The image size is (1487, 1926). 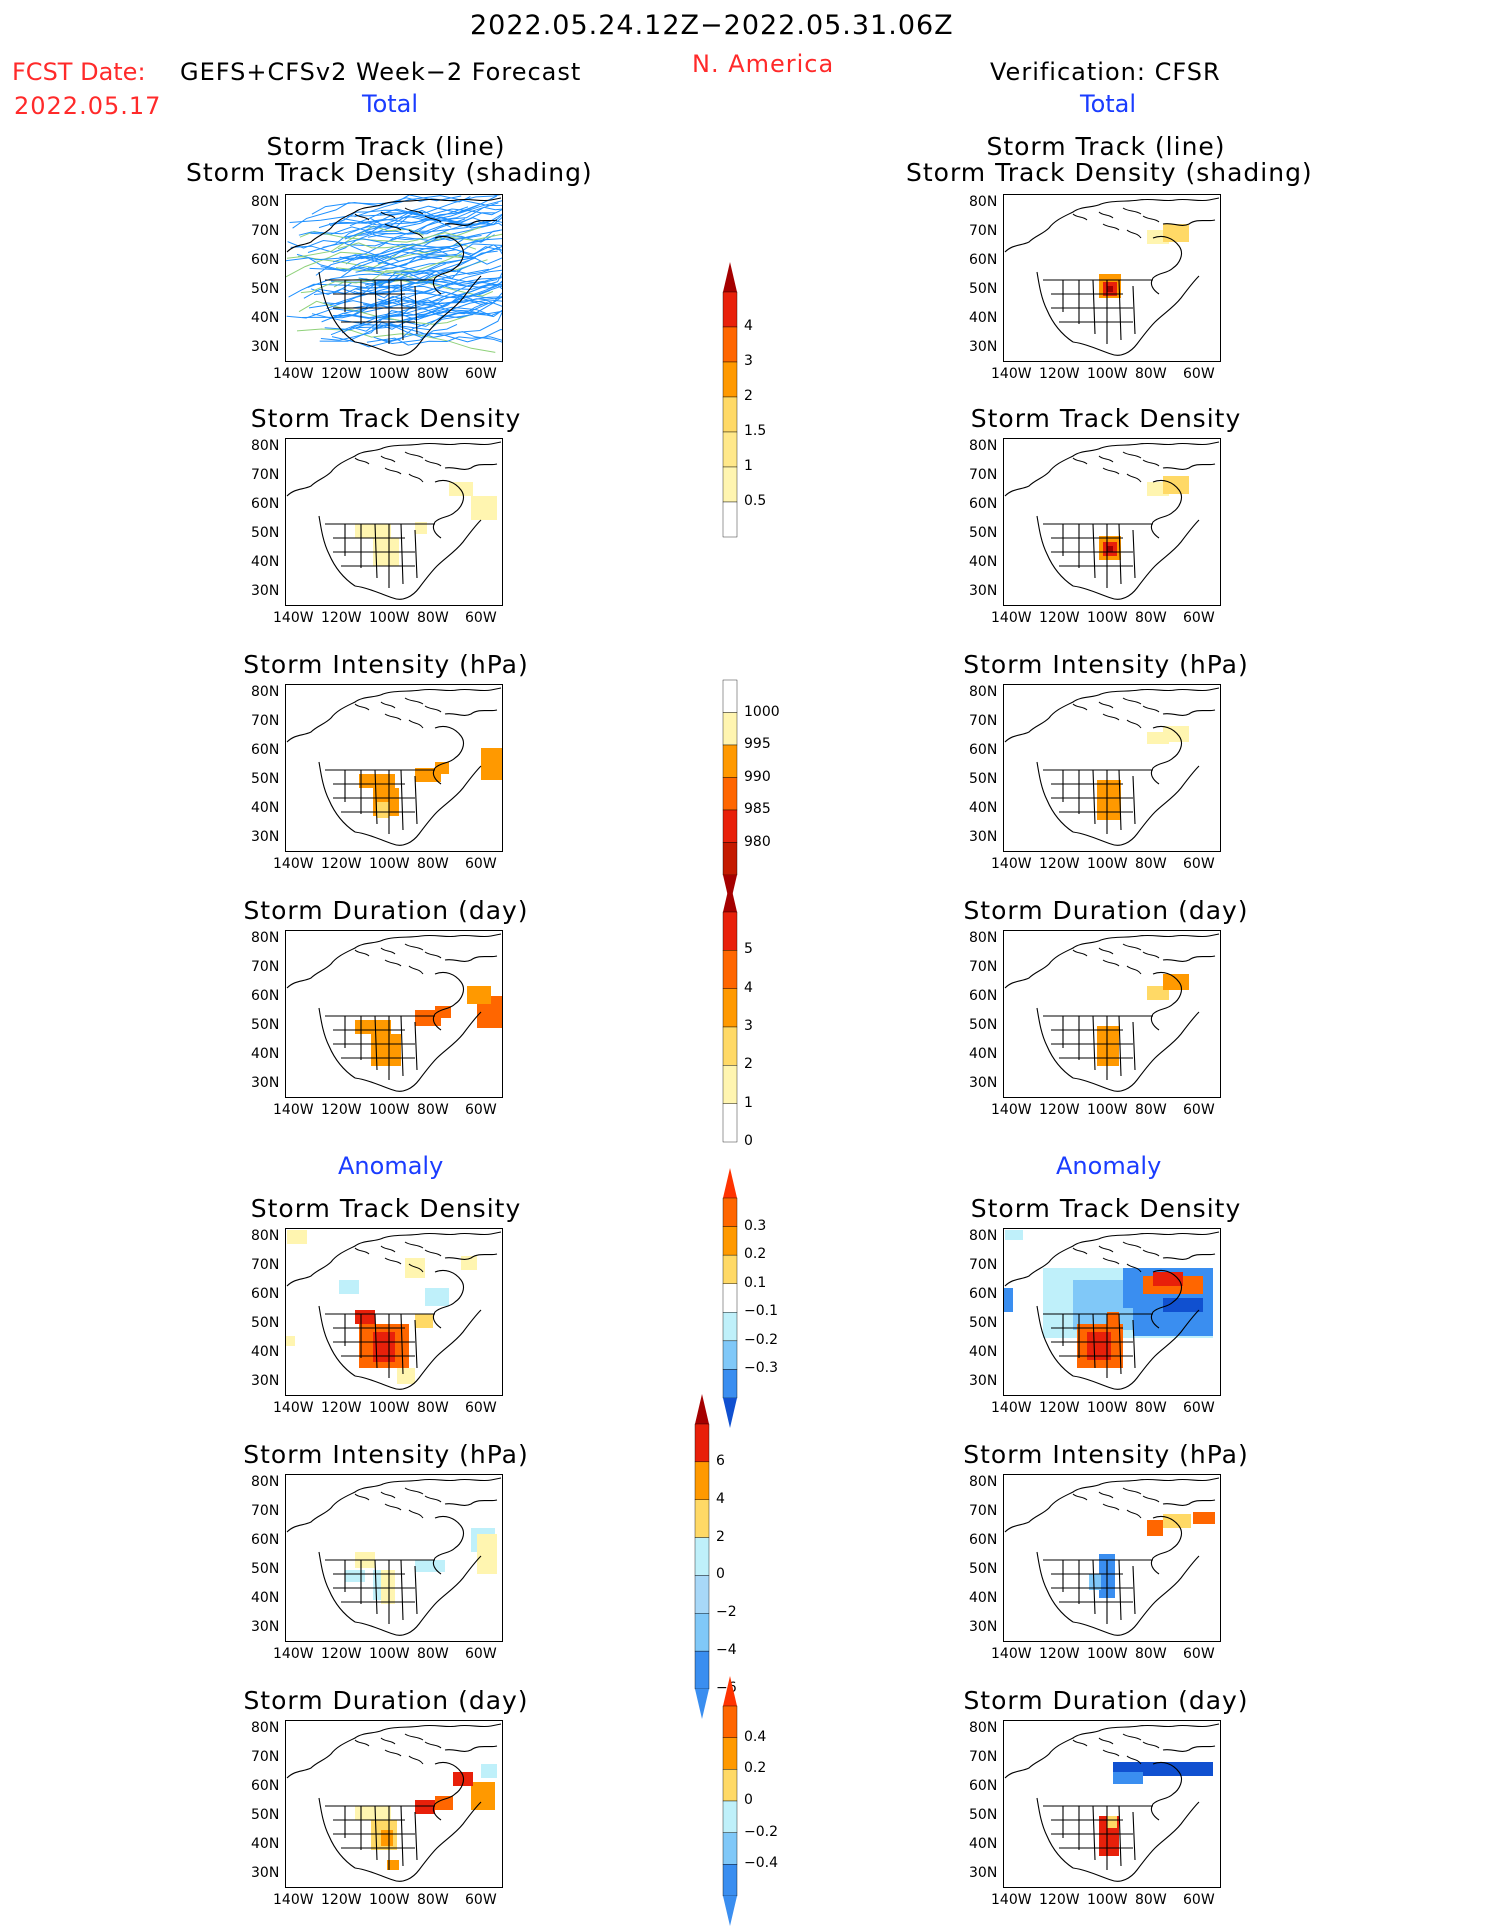 I want to click on title-density-right: Storm Track Density, so click(x=1106, y=418).